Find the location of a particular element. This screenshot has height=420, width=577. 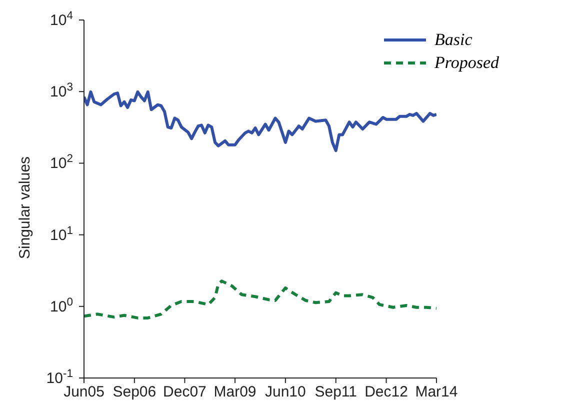

x-tick-label: Sep06 is located at coordinates (134, 392).